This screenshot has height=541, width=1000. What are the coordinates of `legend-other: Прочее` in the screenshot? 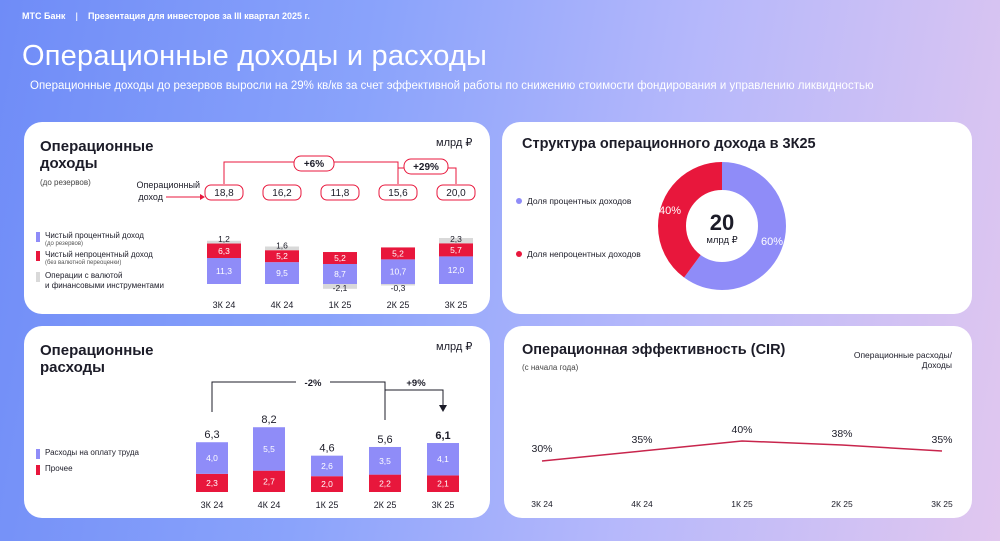 It's located at (54, 469).